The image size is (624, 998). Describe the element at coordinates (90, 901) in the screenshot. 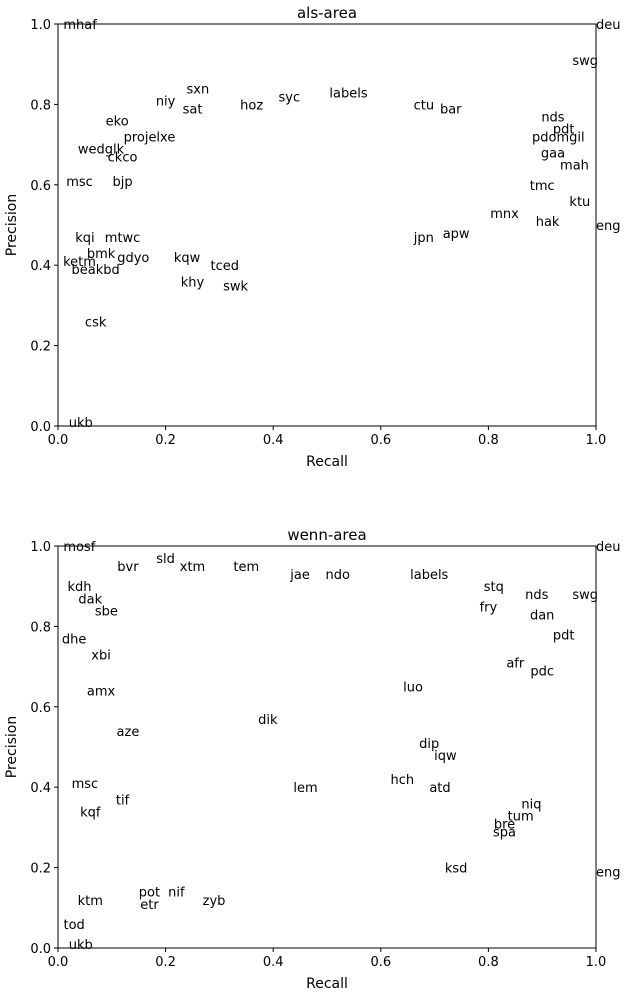

I see `data-point-label: ktm` at that location.